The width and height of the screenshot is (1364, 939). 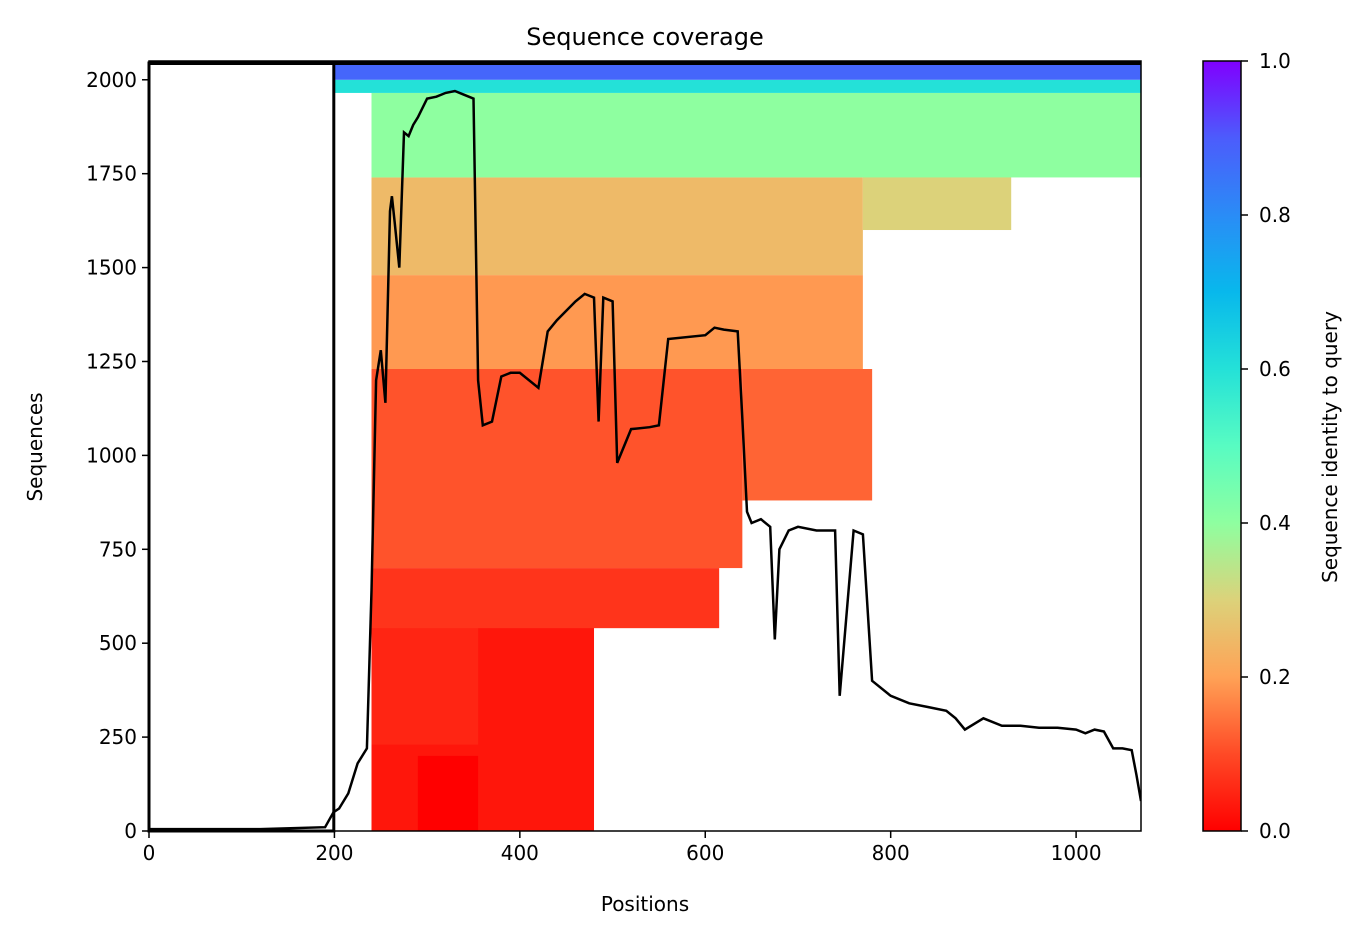 What do you see at coordinates (1330, 447) in the screenshot?
I see `colorbar-label: Sequence identity to query` at bounding box center [1330, 447].